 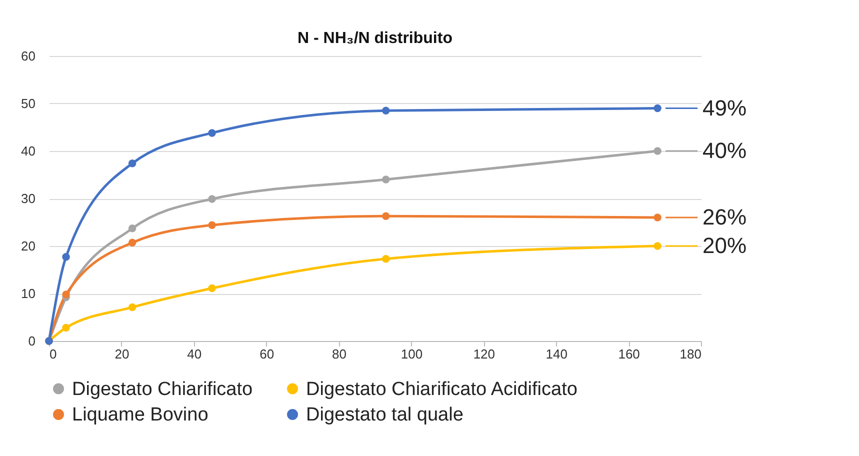 What do you see at coordinates (162, 389) in the screenshot?
I see `legend-label: Digestato Chiarificato` at bounding box center [162, 389].